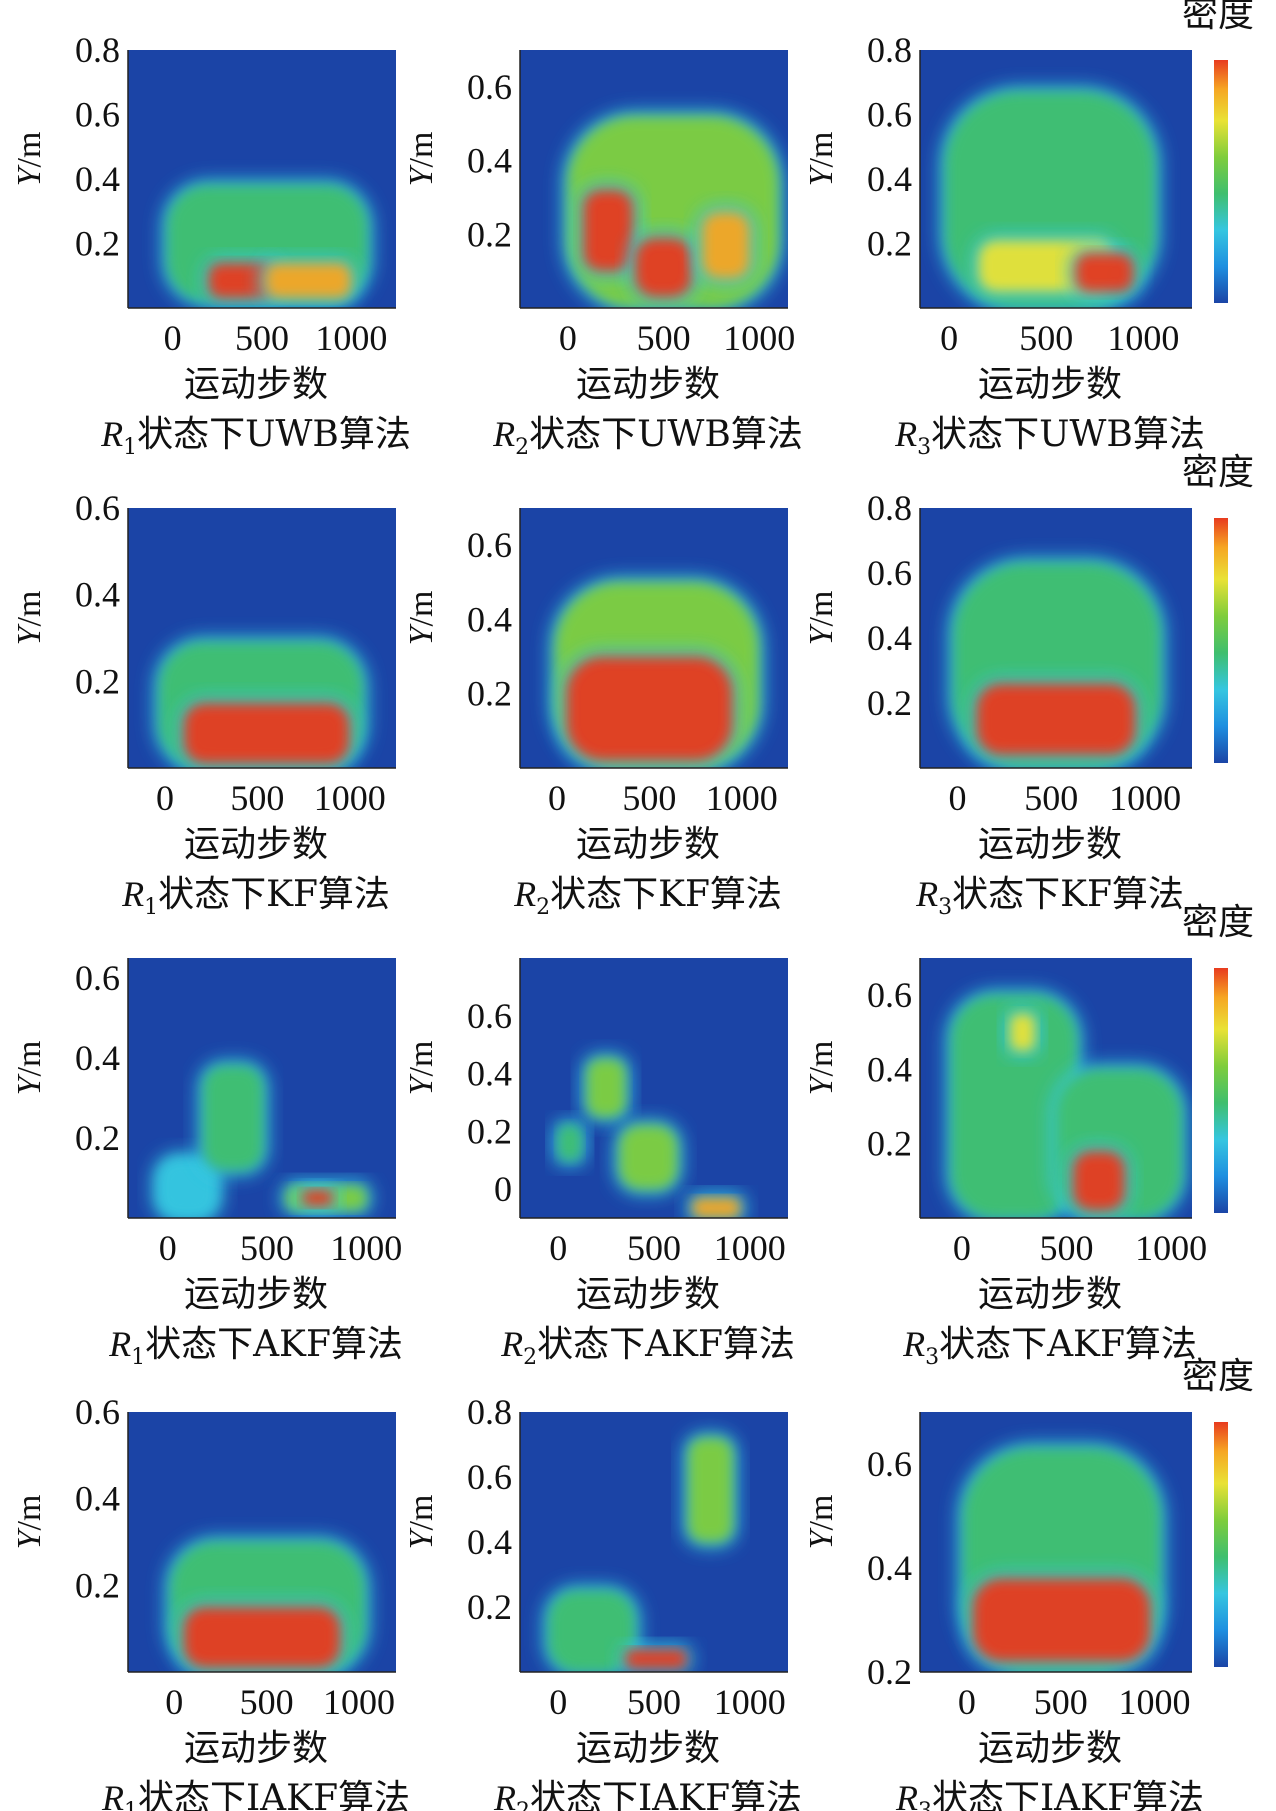 Image resolution: width=1276 pixels, height=1811 pixels. I want to click on caption-text: 状态下KF算法, so click(274, 894).